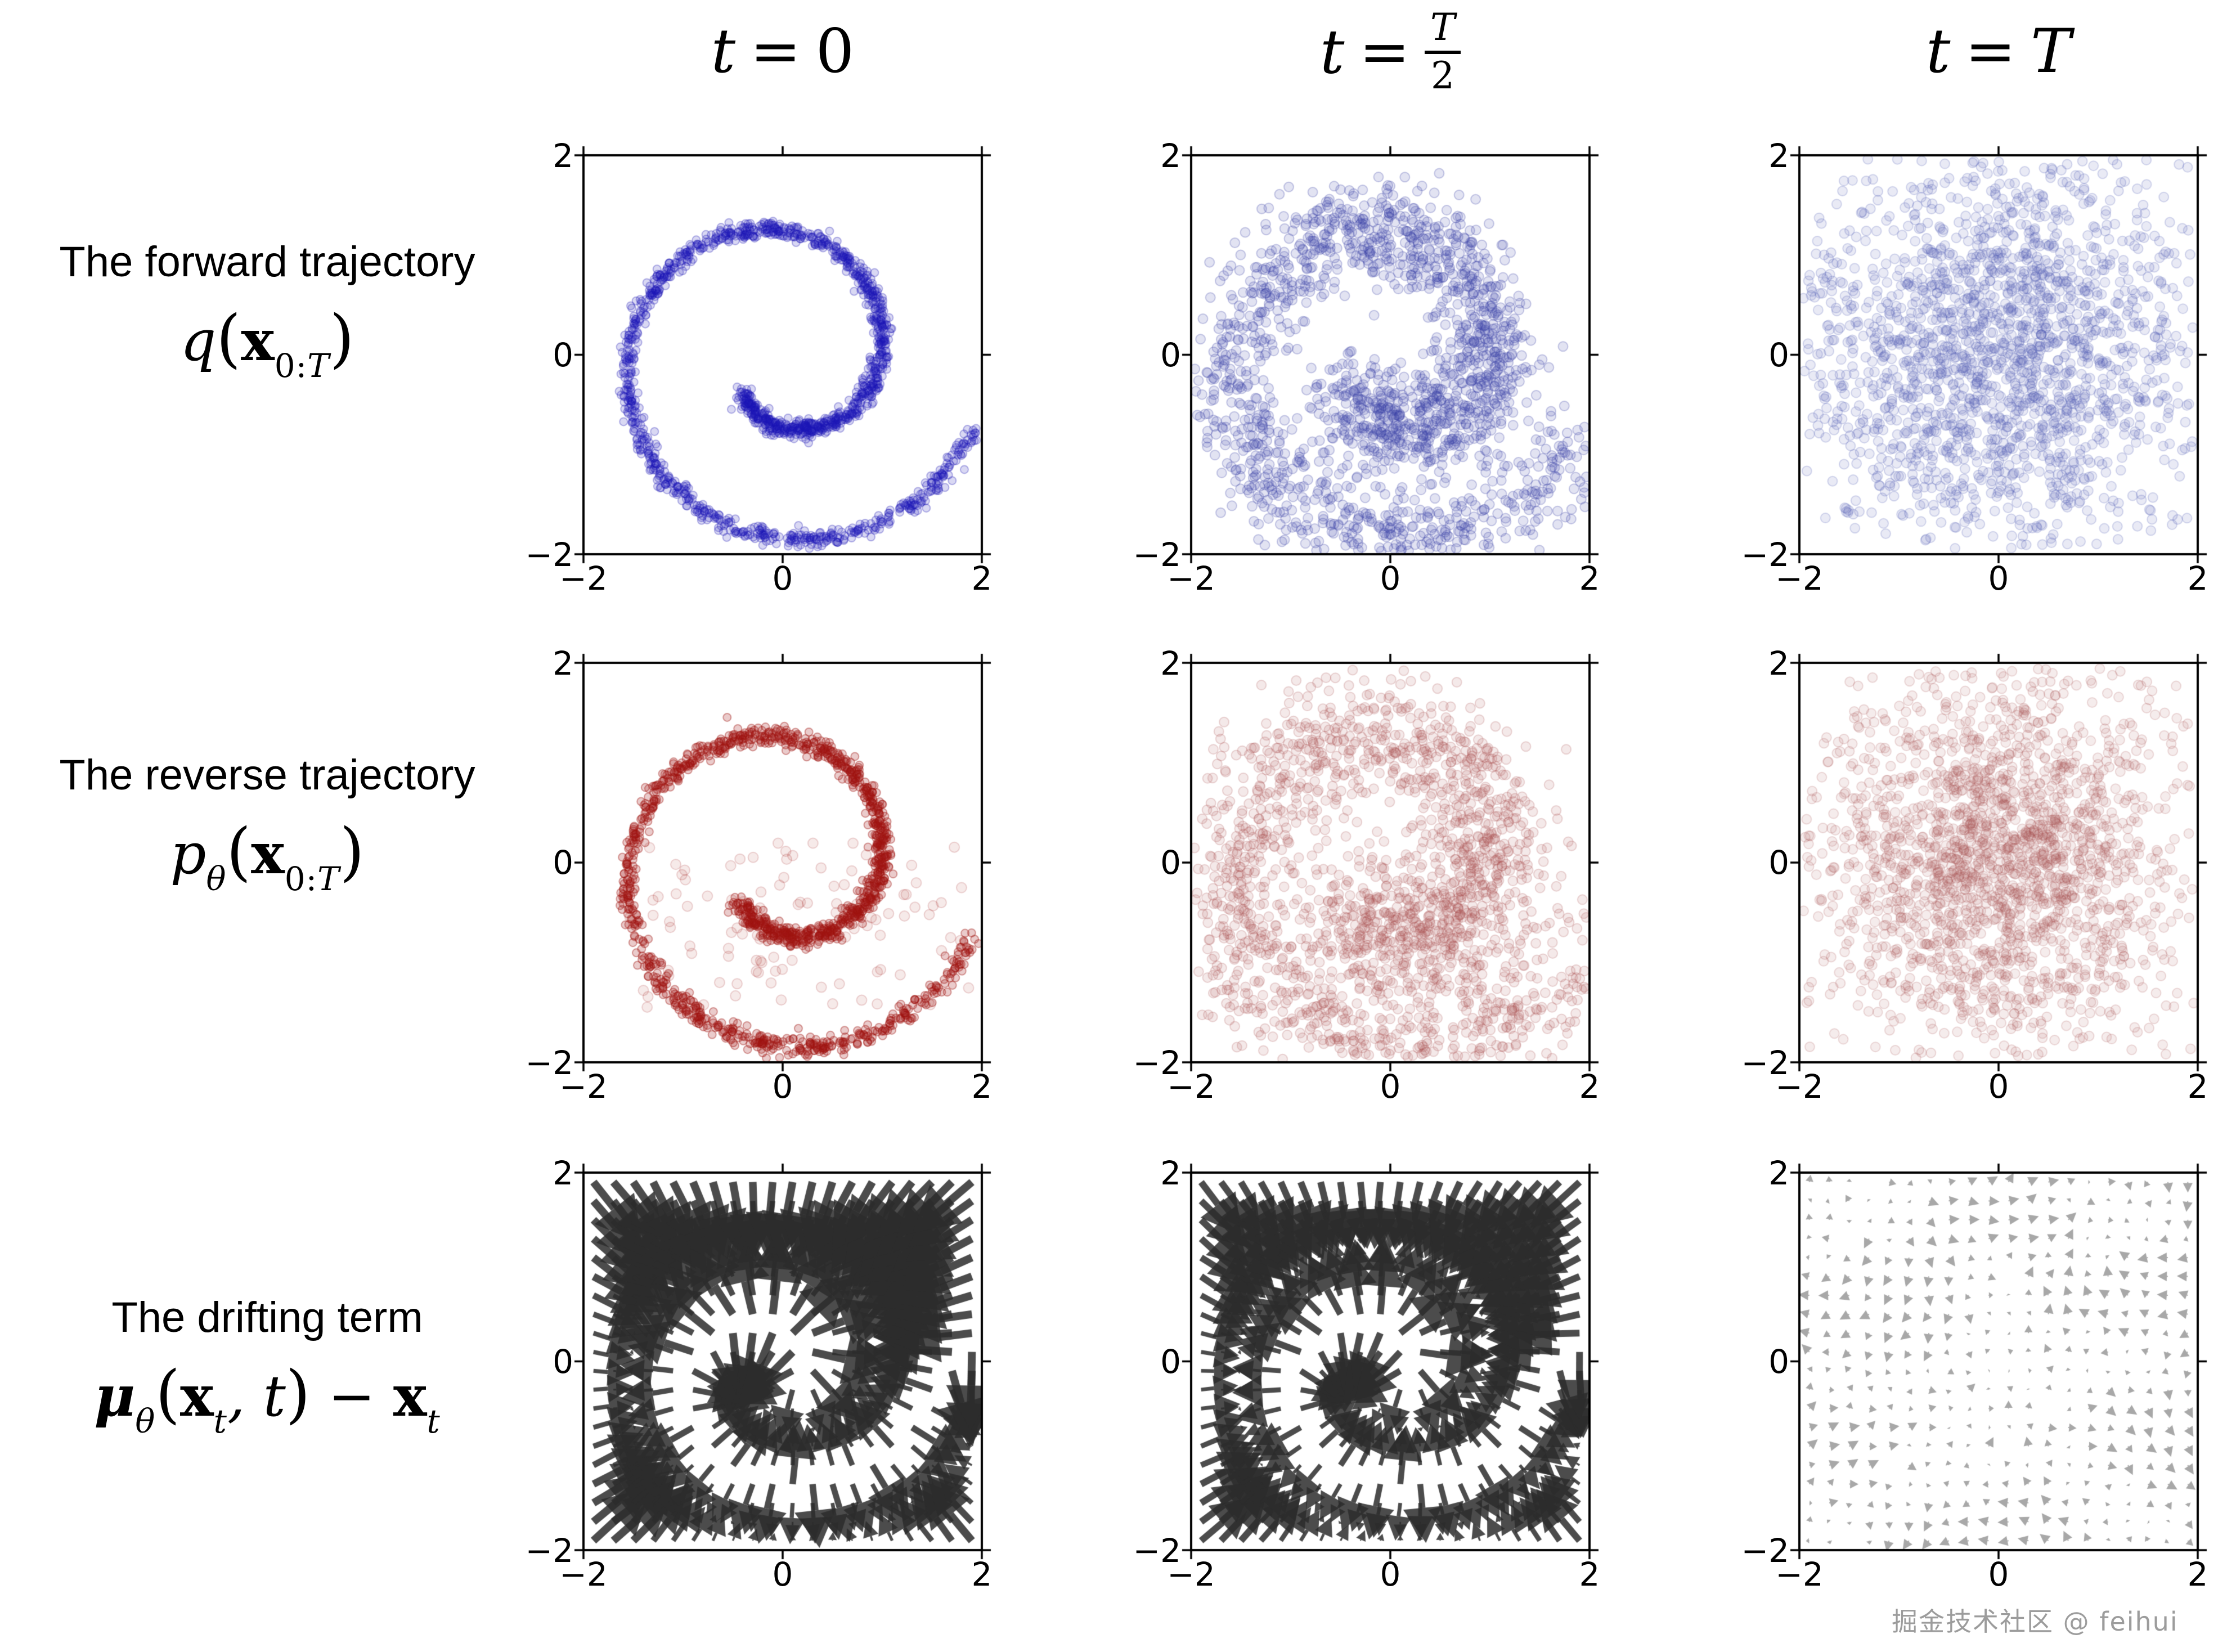 The image size is (2236, 1652). I want to click on scatter-canvas-forward-tT, so click(1998, 355).